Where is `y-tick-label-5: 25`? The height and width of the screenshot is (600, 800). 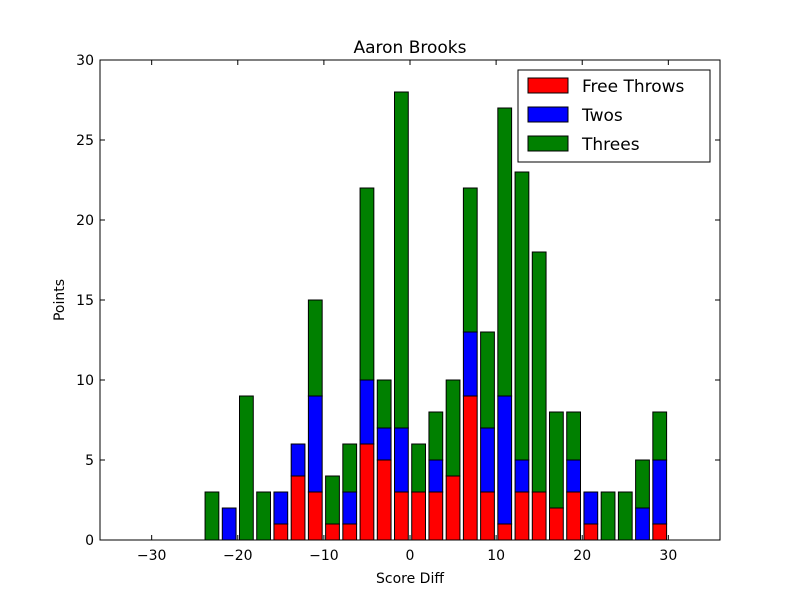 y-tick-label-5: 25 is located at coordinates (85, 141).